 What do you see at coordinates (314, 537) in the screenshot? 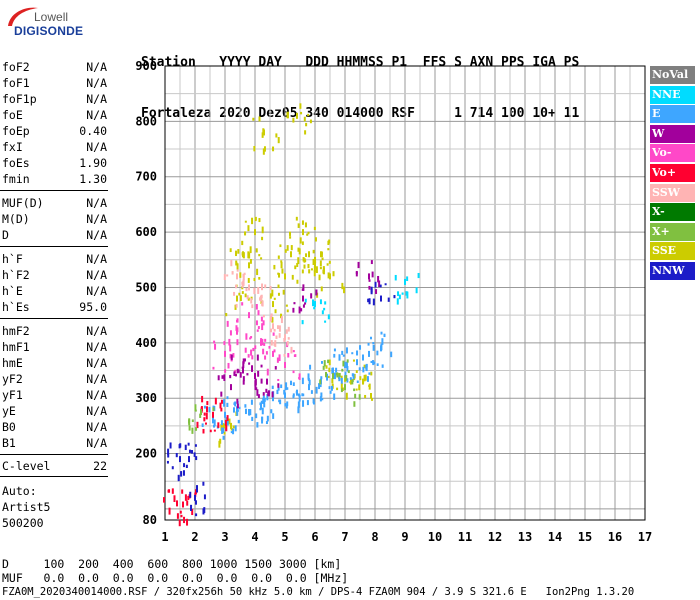
I see `x-tick-label: 6` at bounding box center [314, 537].